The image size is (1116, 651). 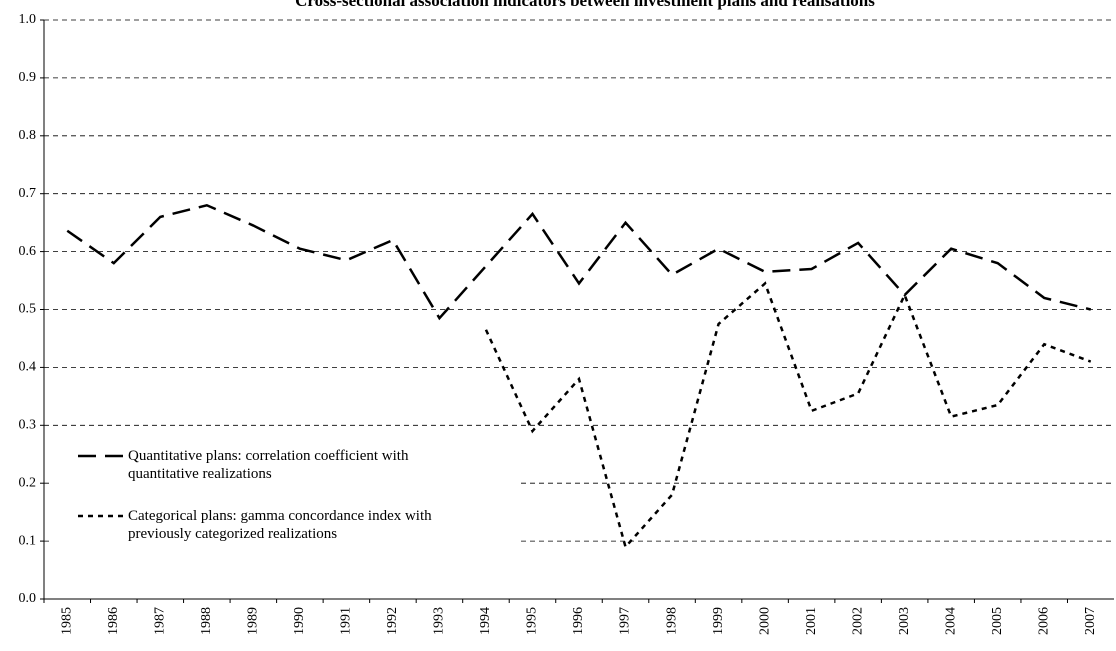 What do you see at coordinates (28, 193) in the screenshot?
I see `y-tick-label: 0.7` at bounding box center [28, 193].